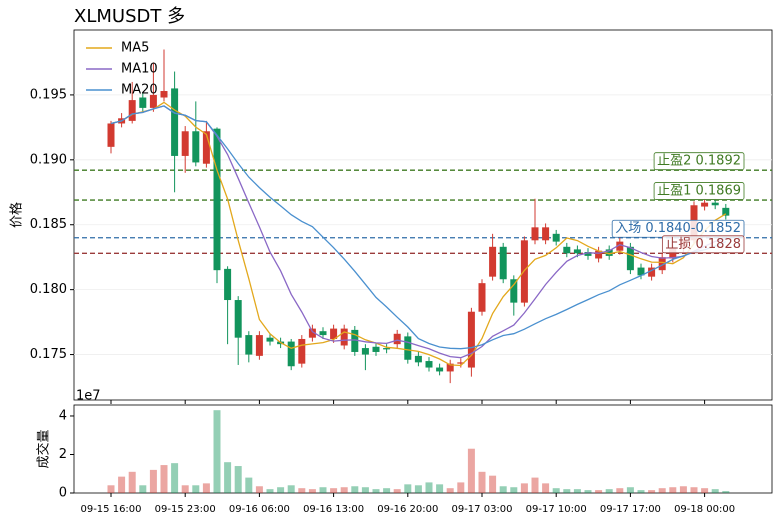 The width and height of the screenshot is (782, 526). What do you see at coordinates (481, 509) in the screenshot?
I see `x-tick-label: 09-17 03:00` at bounding box center [481, 509].